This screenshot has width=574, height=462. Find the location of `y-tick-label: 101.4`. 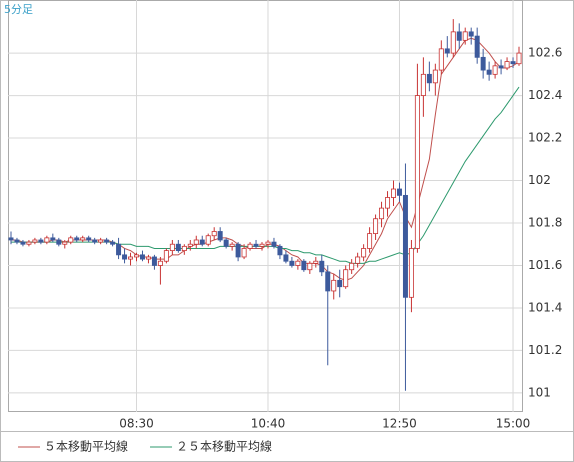

y-tick-label: 101.4 is located at coordinates (545, 307).